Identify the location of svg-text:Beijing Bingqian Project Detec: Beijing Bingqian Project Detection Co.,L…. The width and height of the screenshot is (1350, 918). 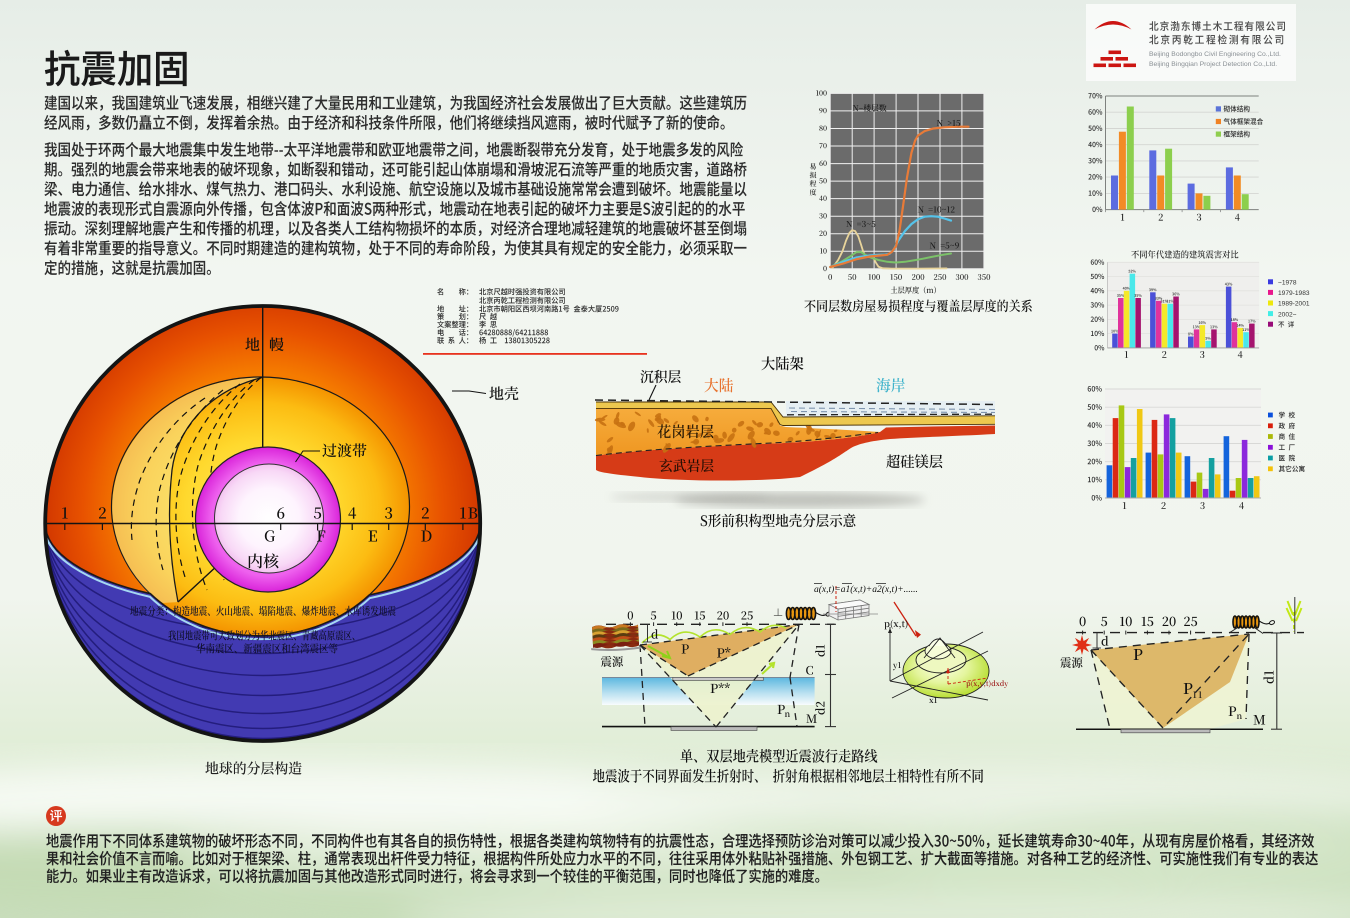
(1213, 64).